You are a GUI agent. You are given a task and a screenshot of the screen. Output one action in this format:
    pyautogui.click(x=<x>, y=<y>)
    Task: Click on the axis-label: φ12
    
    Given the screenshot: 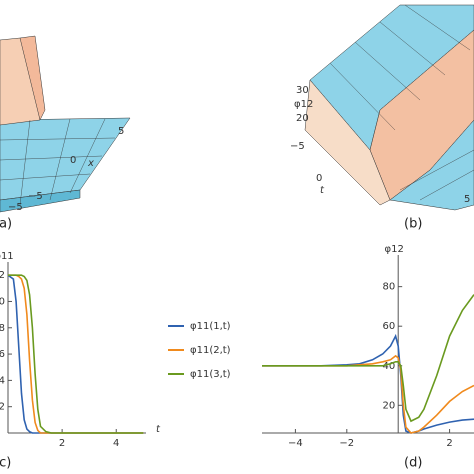 What is the action you would take?
    pyautogui.click(x=303, y=104)
    